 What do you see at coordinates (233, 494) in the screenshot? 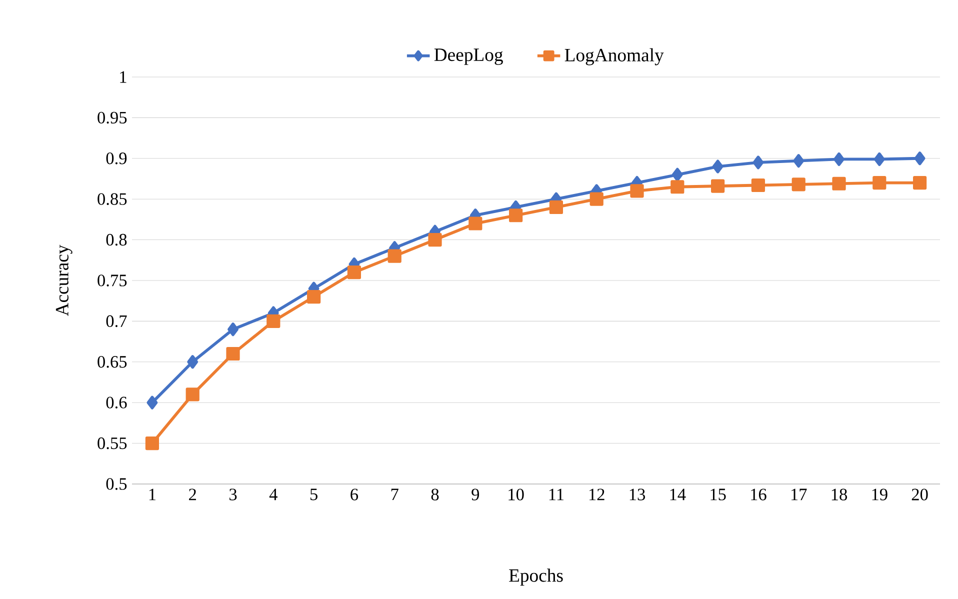
I see `x-tick-label: 3` at bounding box center [233, 494].